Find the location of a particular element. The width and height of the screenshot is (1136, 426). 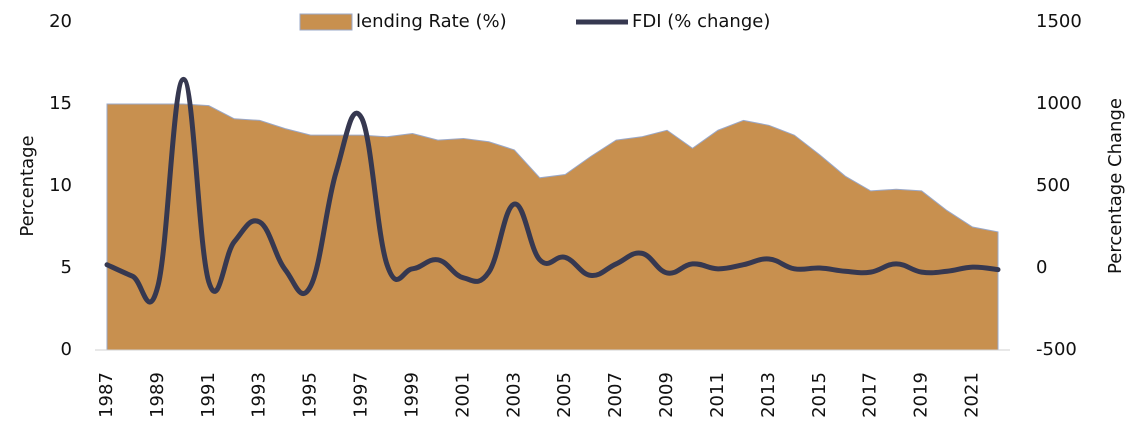

y-tick-label: 15 is located at coordinates (60, 103).